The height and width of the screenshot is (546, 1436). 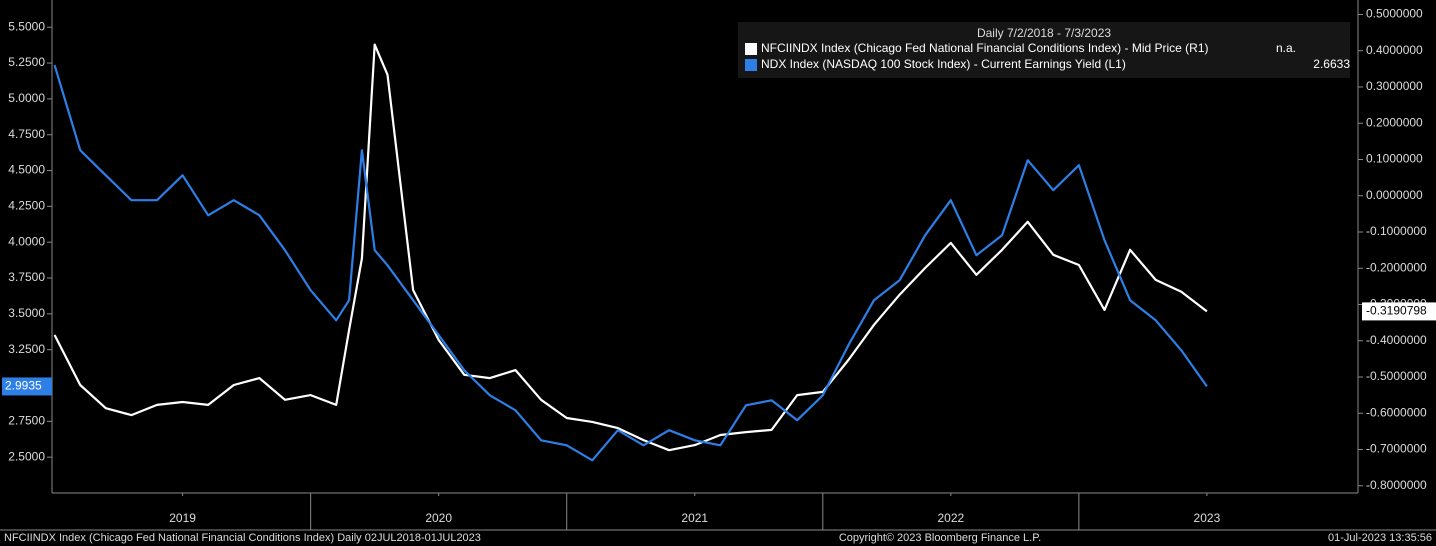 What do you see at coordinates (1394, 50) in the screenshot?
I see `y2-tick-label: 0.4000000` at bounding box center [1394, 50].